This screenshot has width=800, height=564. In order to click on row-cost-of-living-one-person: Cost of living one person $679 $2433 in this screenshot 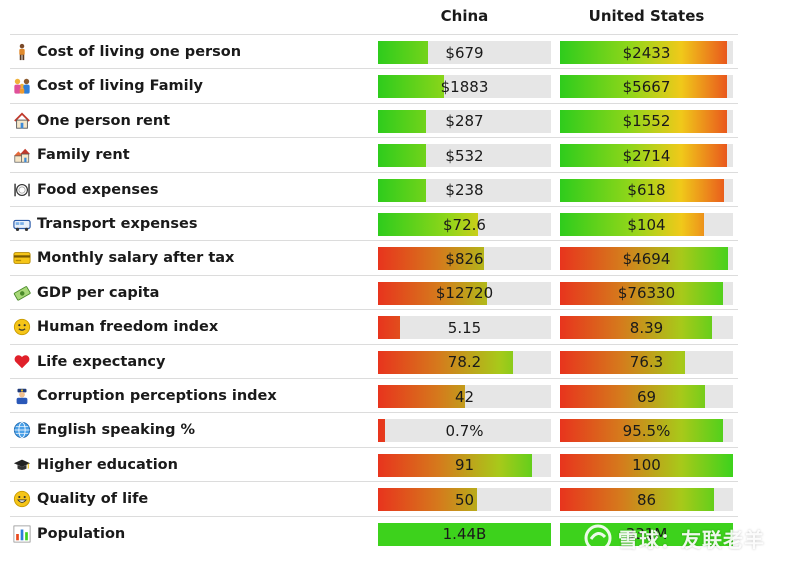, I will do `click(374, 51)`.